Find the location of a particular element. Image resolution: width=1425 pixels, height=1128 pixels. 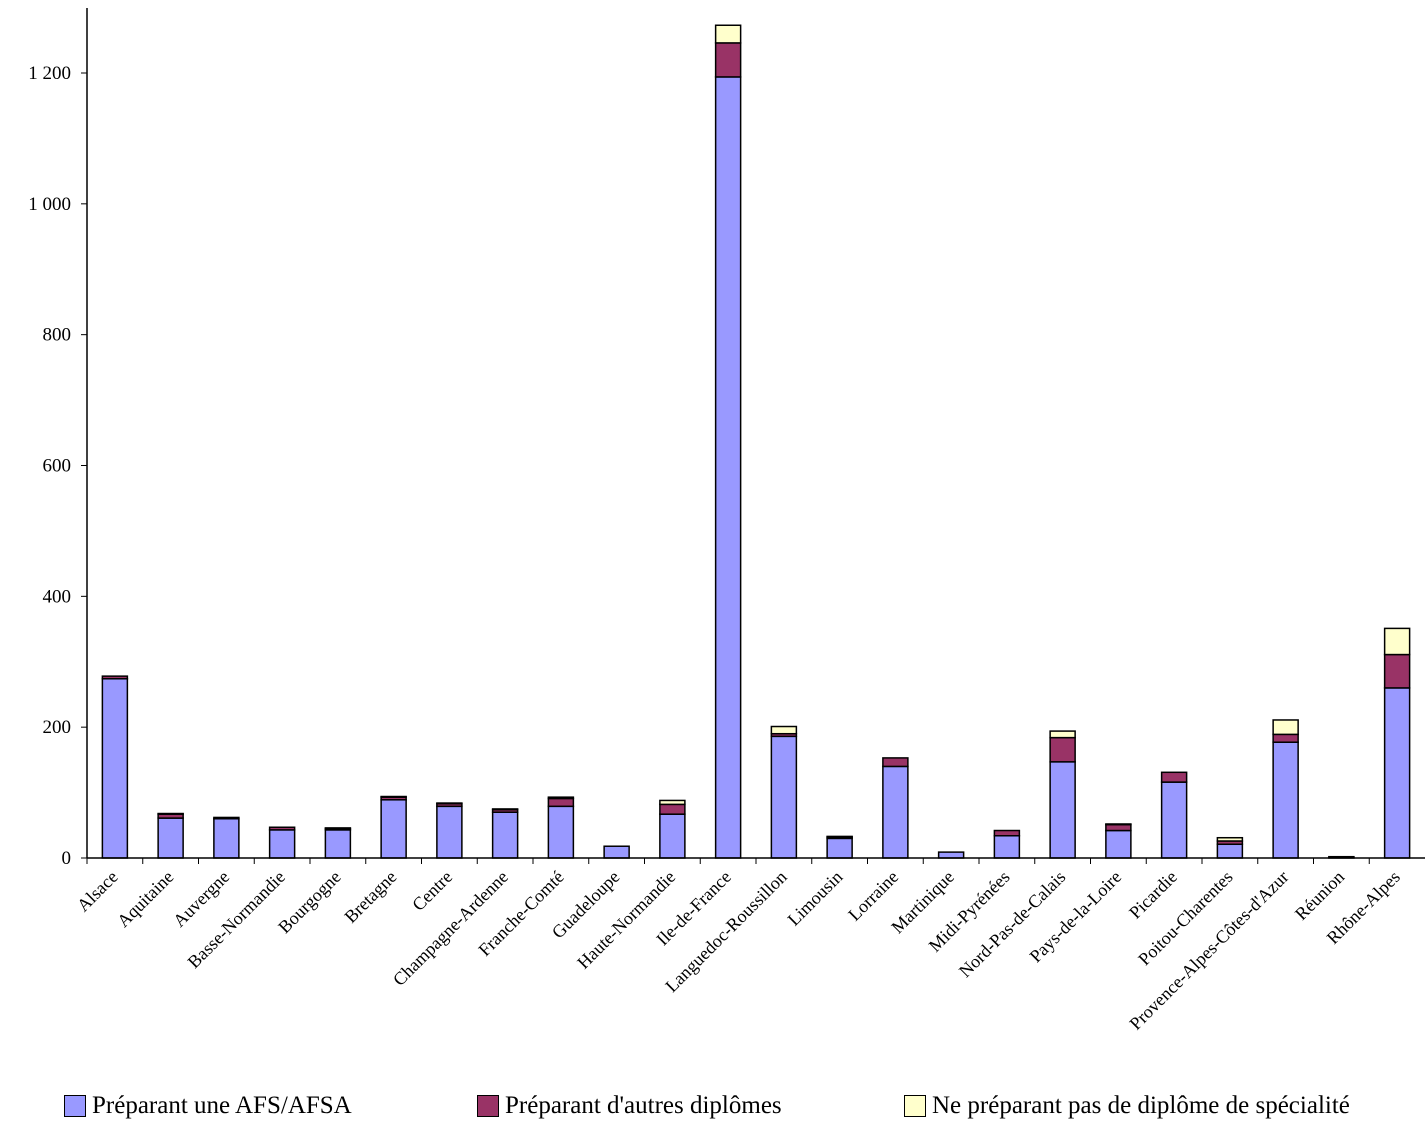

x-tick-label: Poitou-Charentes is located at coordinates (1185, 918).